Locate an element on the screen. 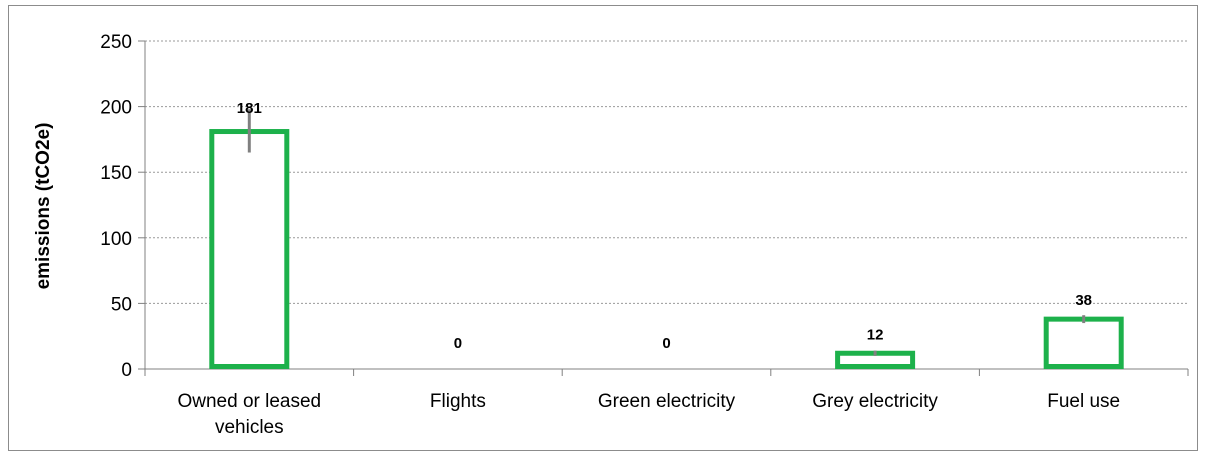  category-label-0-line-0: Owned or leased is located at coordinates (249, 401).